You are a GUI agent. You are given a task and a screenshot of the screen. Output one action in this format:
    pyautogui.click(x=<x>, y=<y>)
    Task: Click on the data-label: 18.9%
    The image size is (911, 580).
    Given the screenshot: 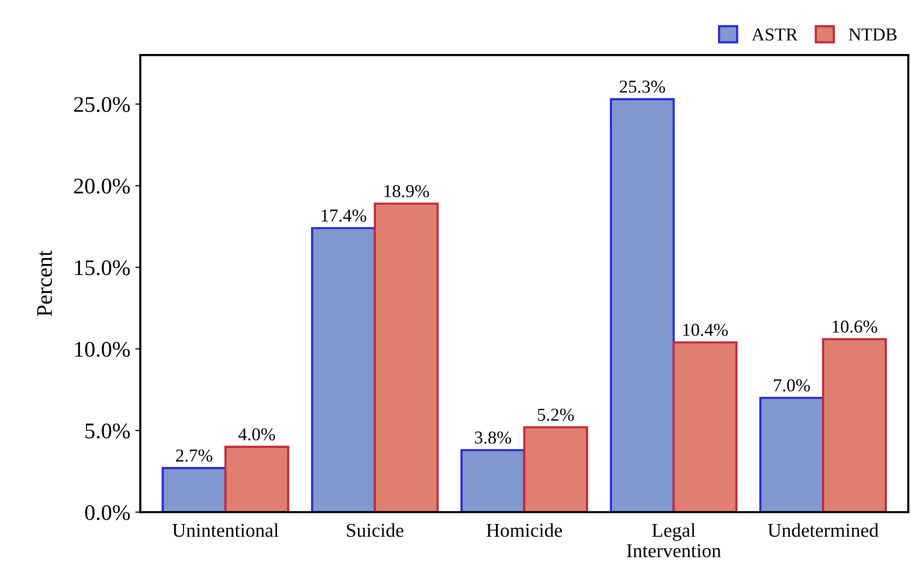 What is the action you would take?
    pyautogui.click(x=406, y=191)
    